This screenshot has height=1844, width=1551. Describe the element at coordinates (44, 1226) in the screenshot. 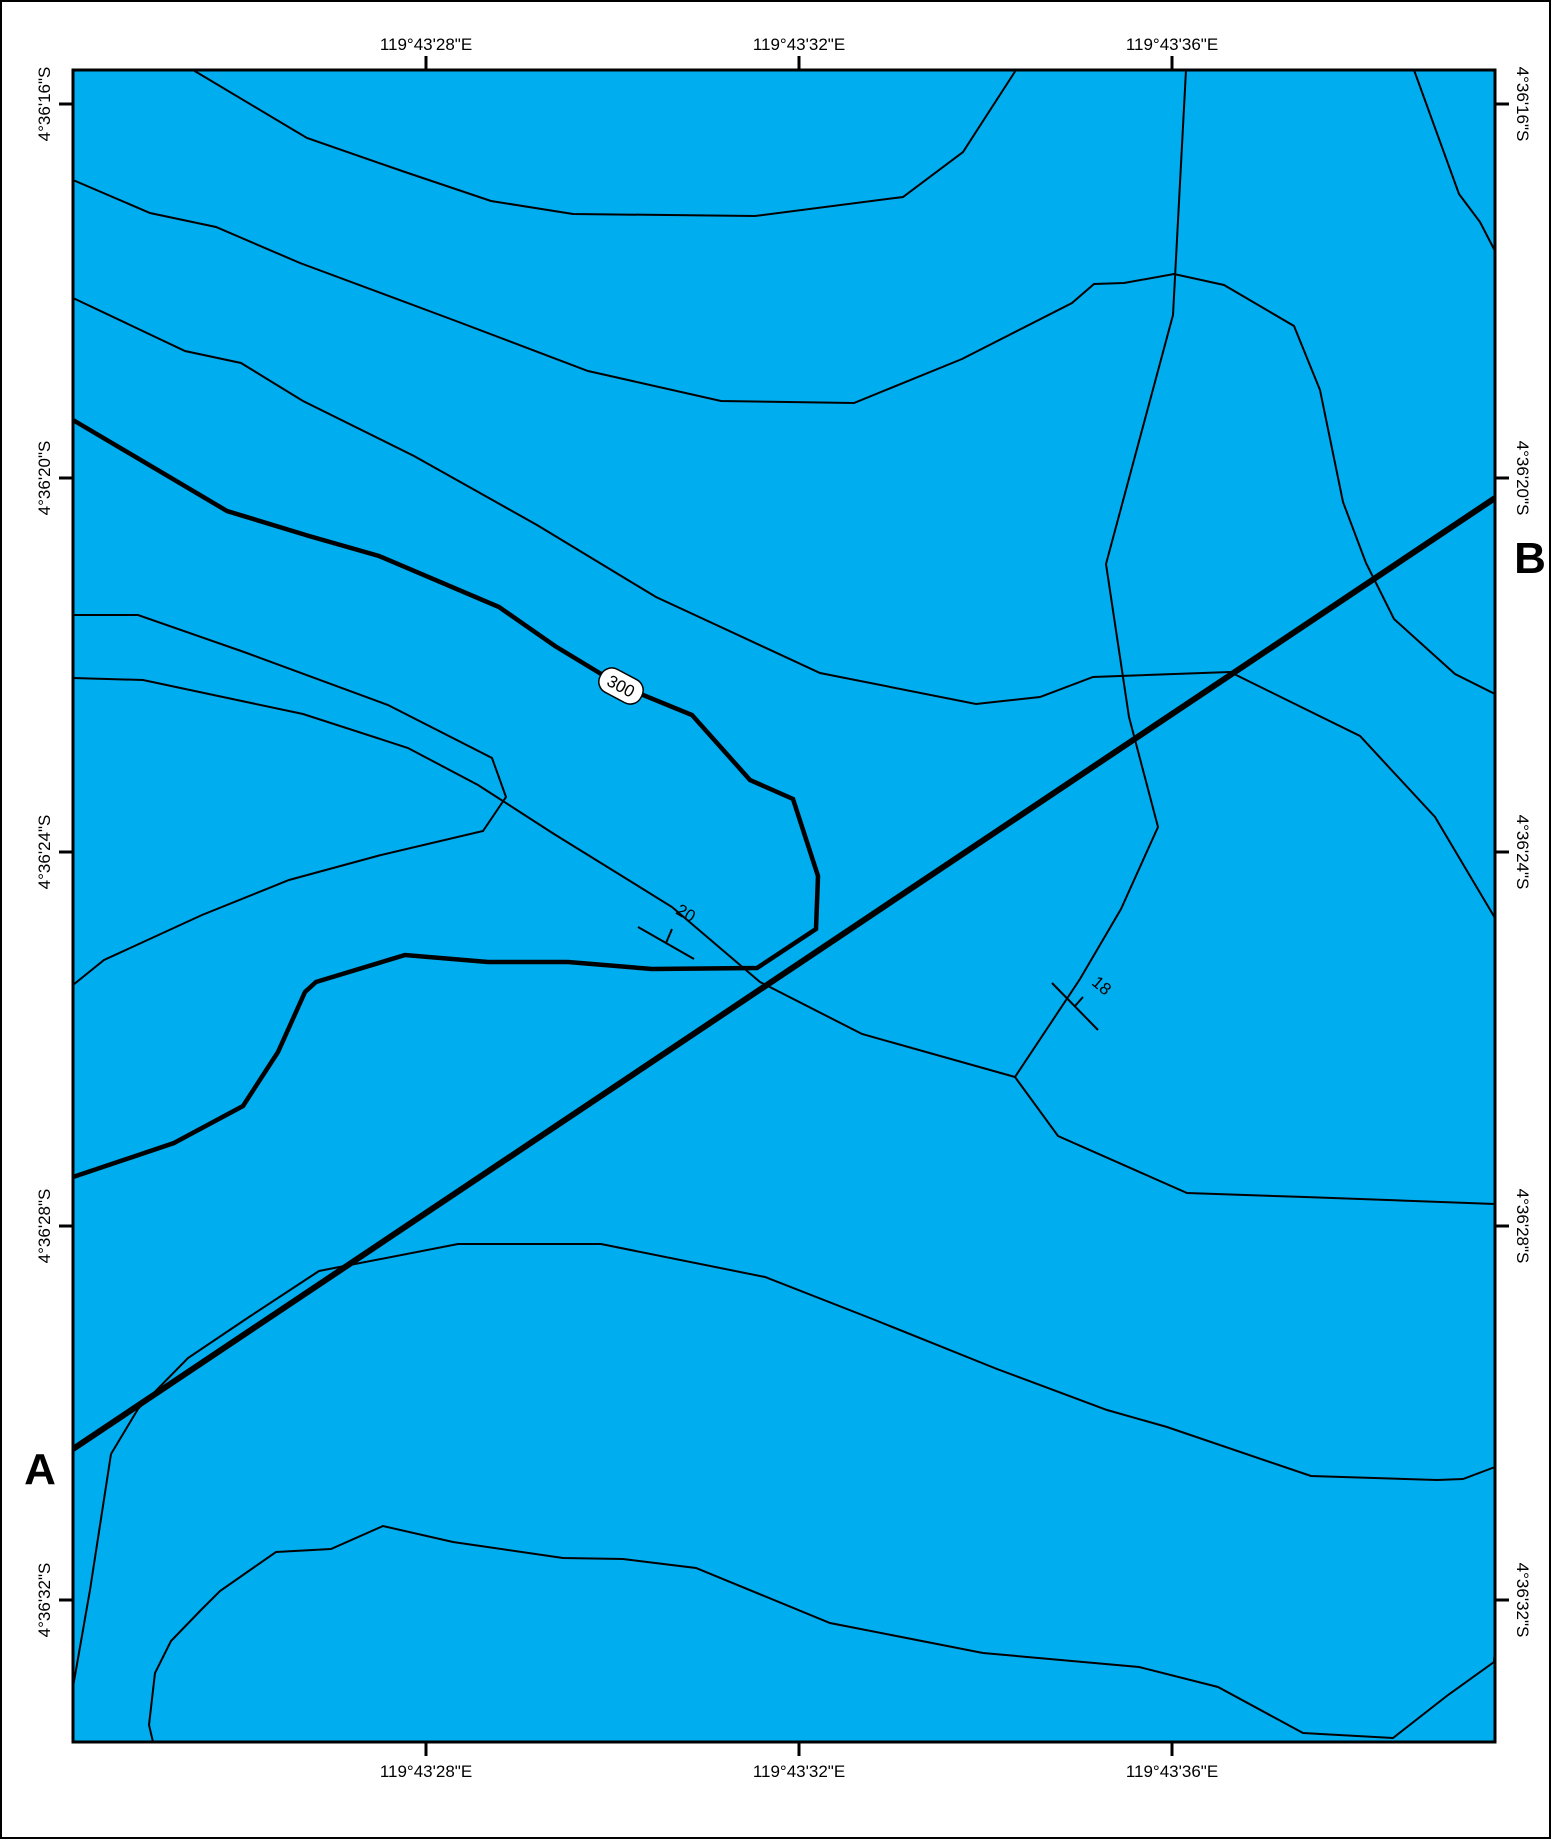

I see `lat-label-left: 4°36'28"S` at that location.